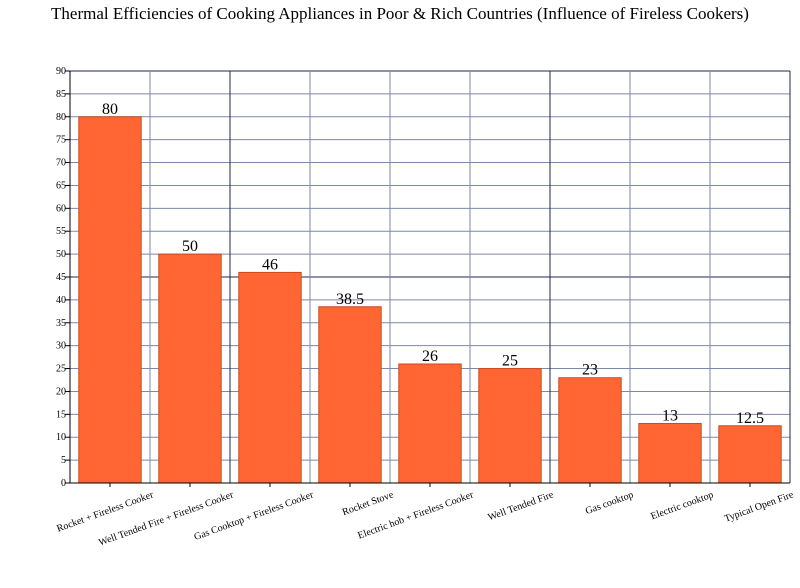  I want to click on y-tick-label: 75, so click(61, 140).